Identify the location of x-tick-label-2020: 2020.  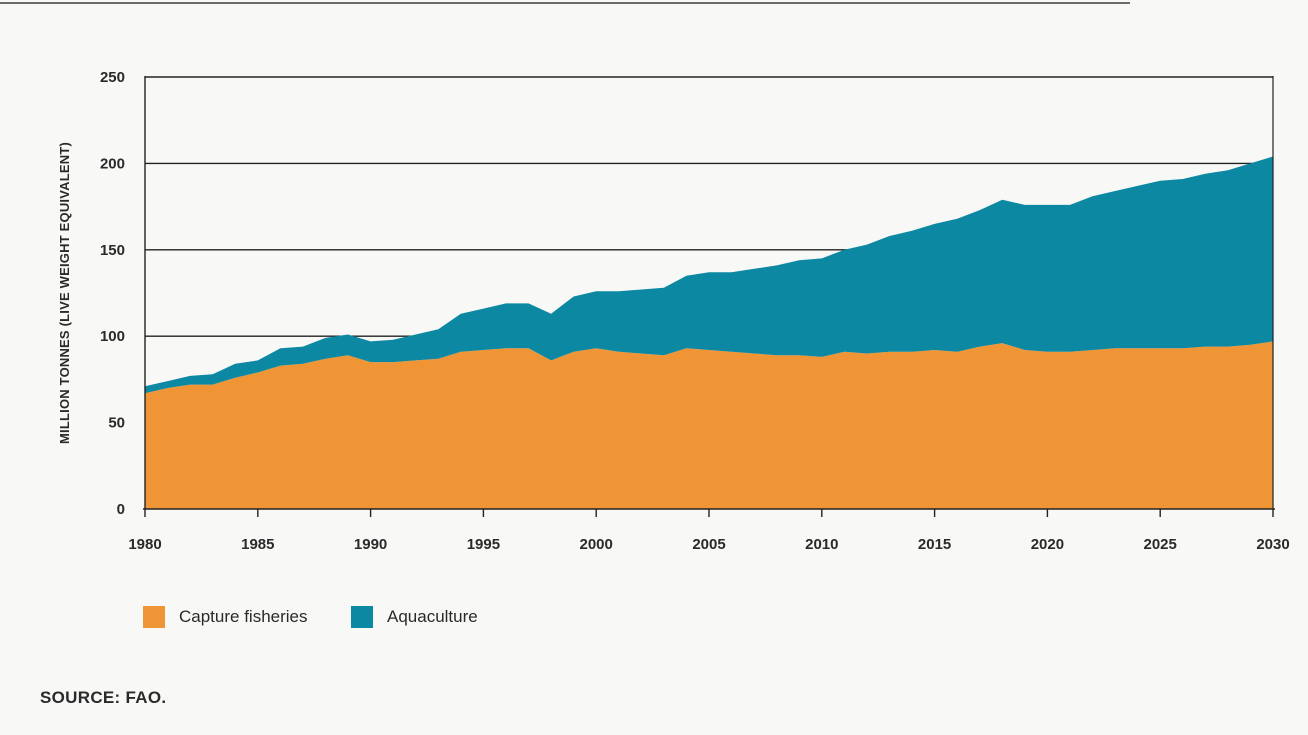
(1047, 544).